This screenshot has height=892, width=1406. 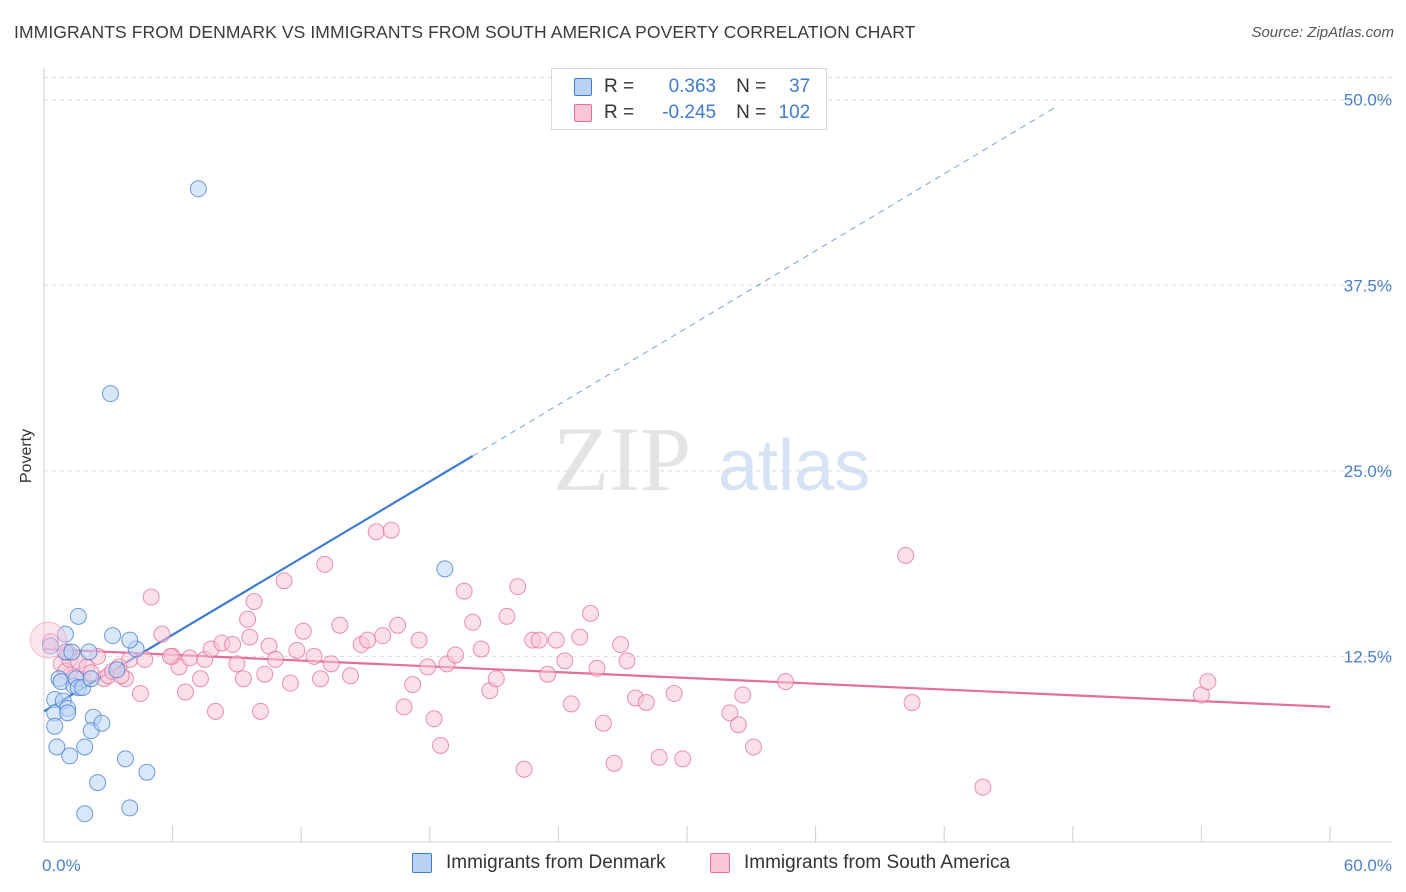 I want to click on legend-item-denmark: Immigrants from Denmark, so click(x=539, y=863).